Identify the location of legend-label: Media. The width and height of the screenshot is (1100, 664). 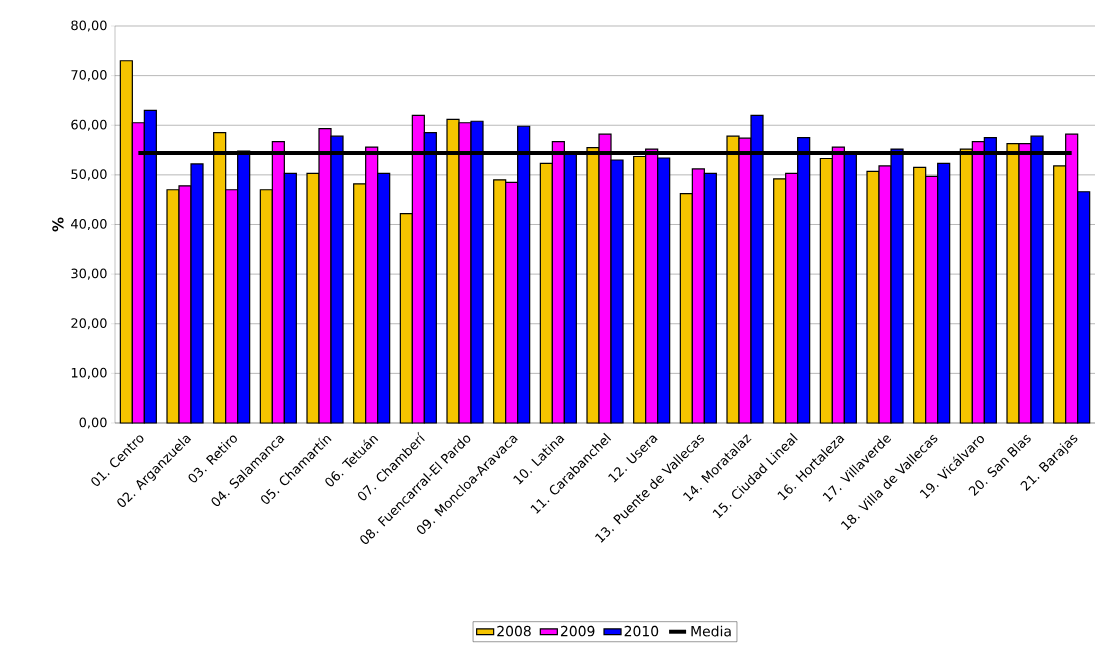
(711, 631).